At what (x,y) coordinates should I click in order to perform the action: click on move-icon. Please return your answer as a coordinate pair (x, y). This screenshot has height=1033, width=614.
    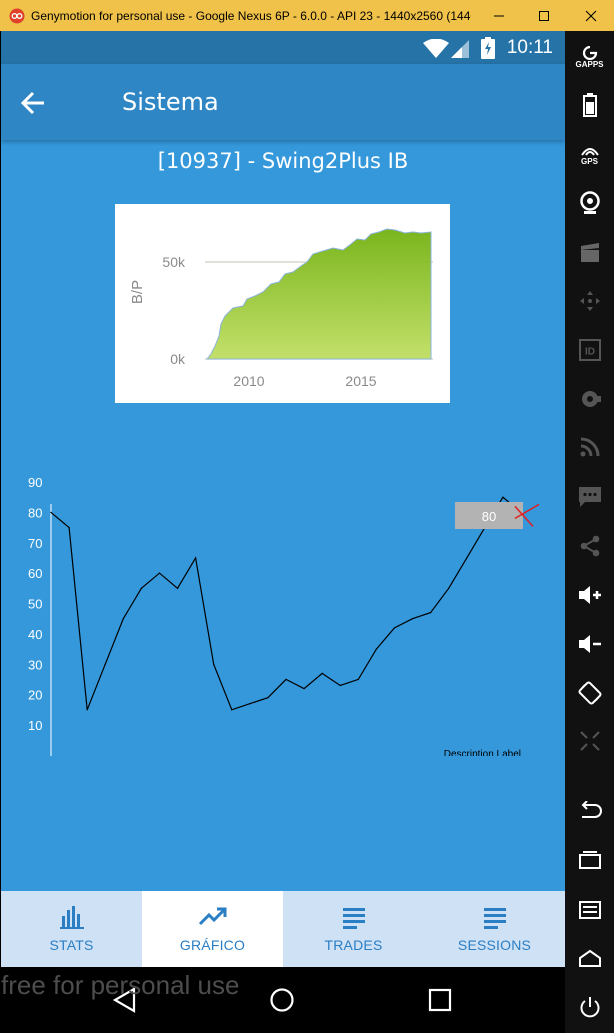
    Looking at the image, I should click on (589, 301).